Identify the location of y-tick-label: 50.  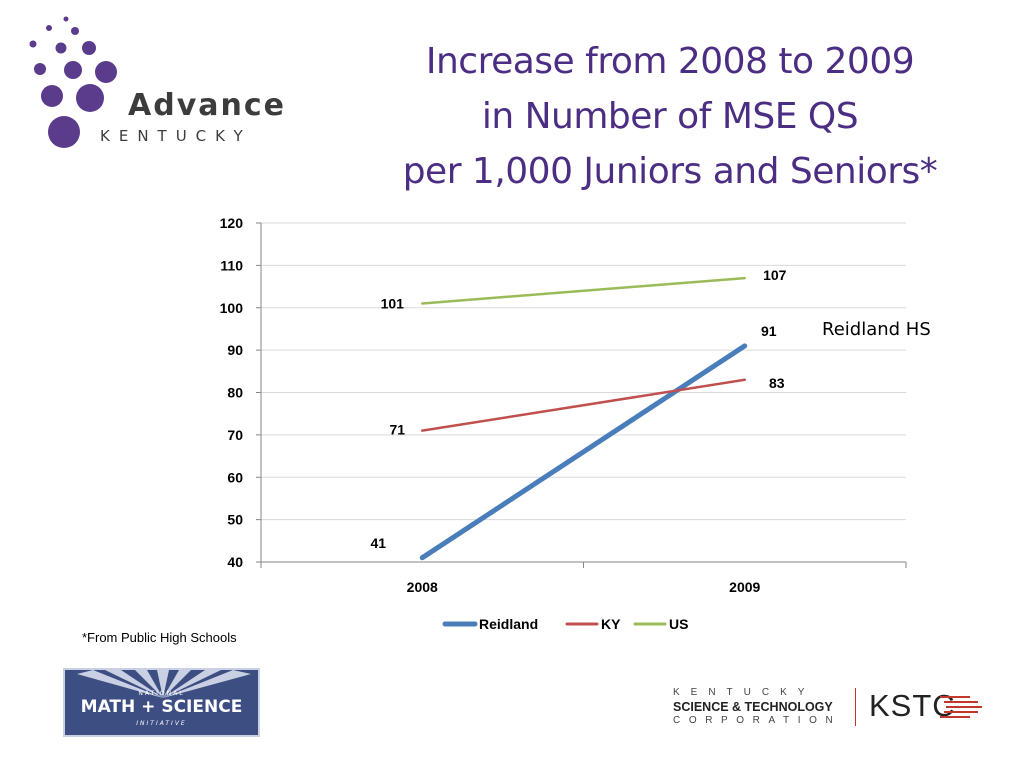
(235, 520).